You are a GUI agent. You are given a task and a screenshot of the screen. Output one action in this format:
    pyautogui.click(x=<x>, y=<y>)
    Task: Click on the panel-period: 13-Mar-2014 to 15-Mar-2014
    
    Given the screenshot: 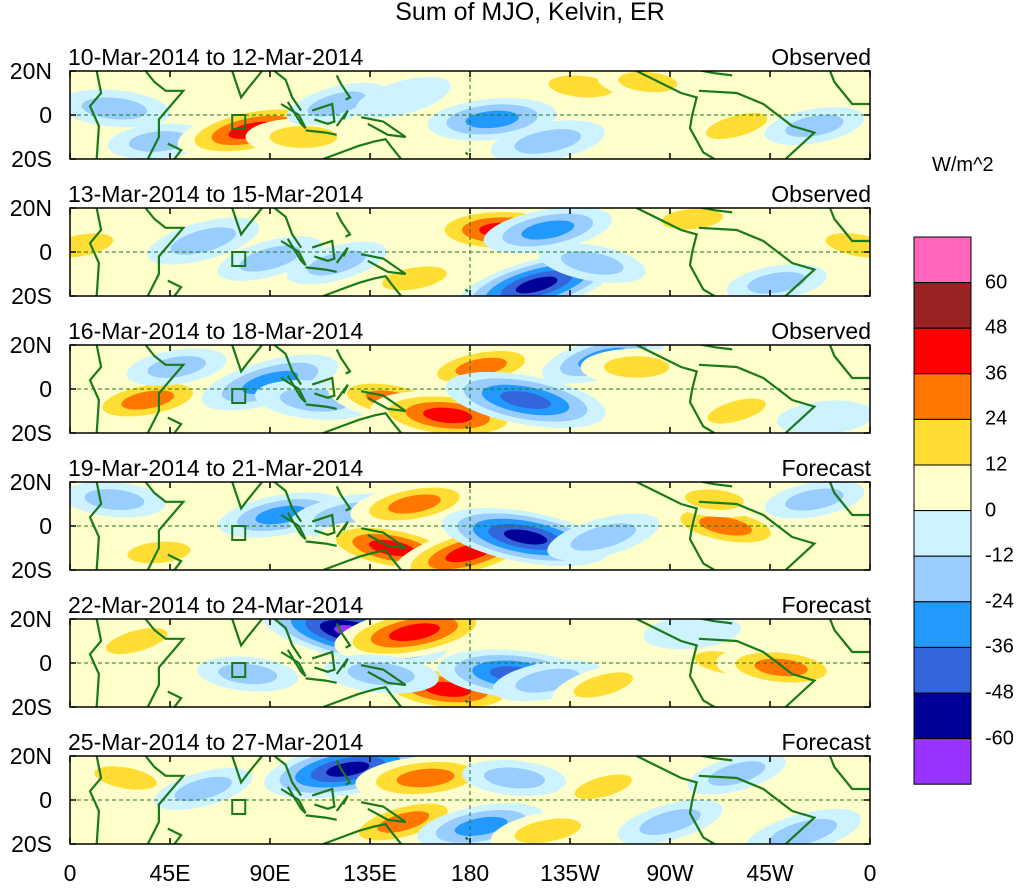 What is the action you would take?
    pyautogui.click(x=216, y=194)
    